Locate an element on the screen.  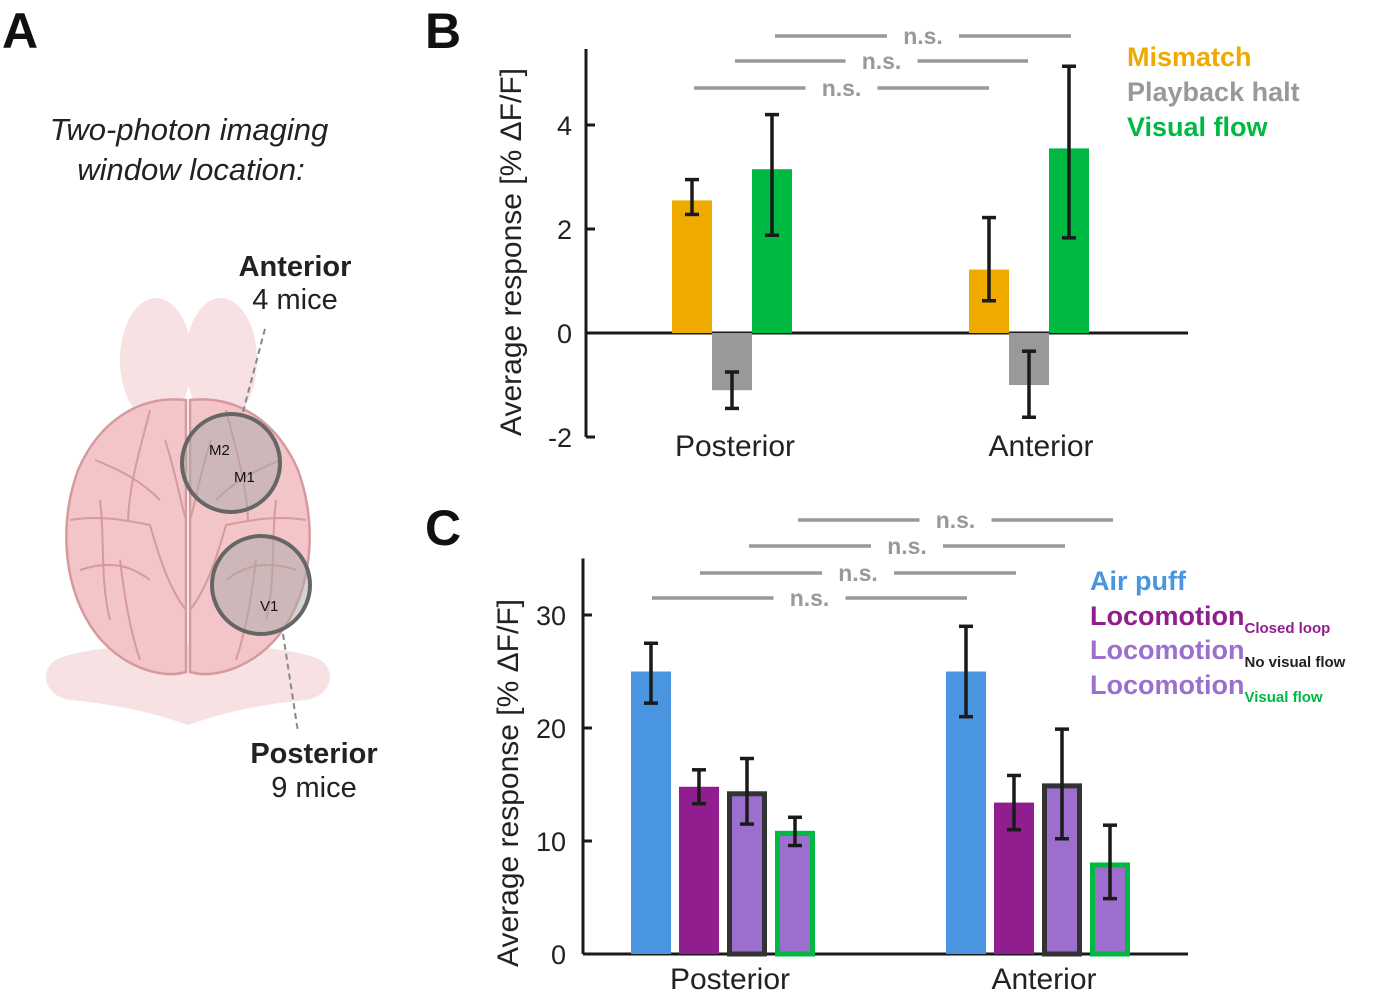
panel-b-x-tick-label: Posterior is located at coordinates (735, 446).